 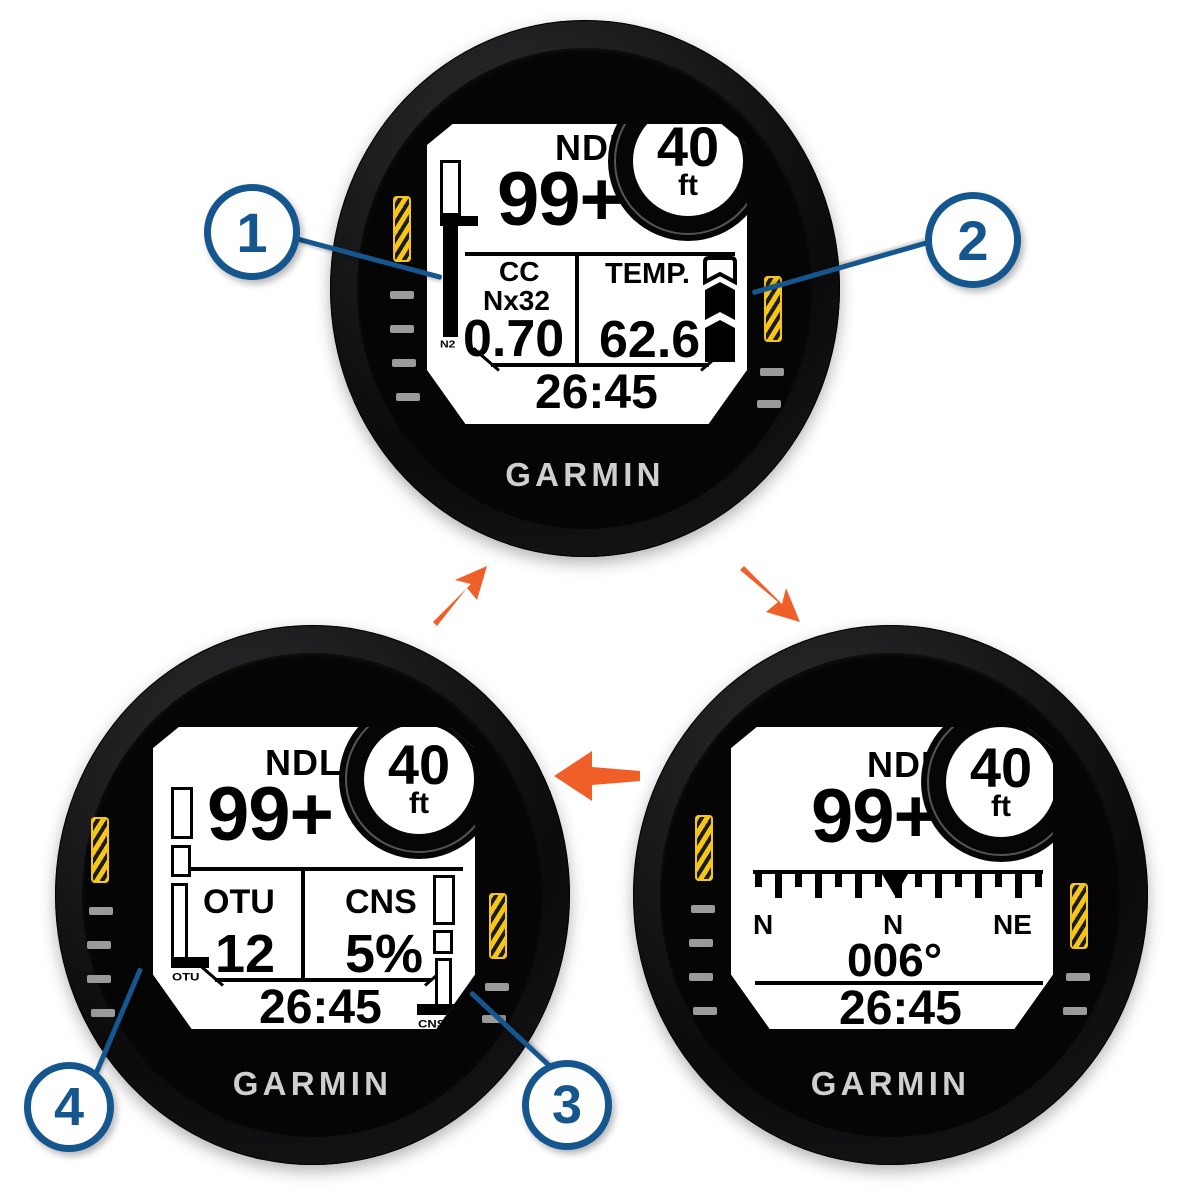 What do you see at coordinates (239, 902) in the screenshot?
I see `left-field-label: OTU` at bounding box center [239, 902].